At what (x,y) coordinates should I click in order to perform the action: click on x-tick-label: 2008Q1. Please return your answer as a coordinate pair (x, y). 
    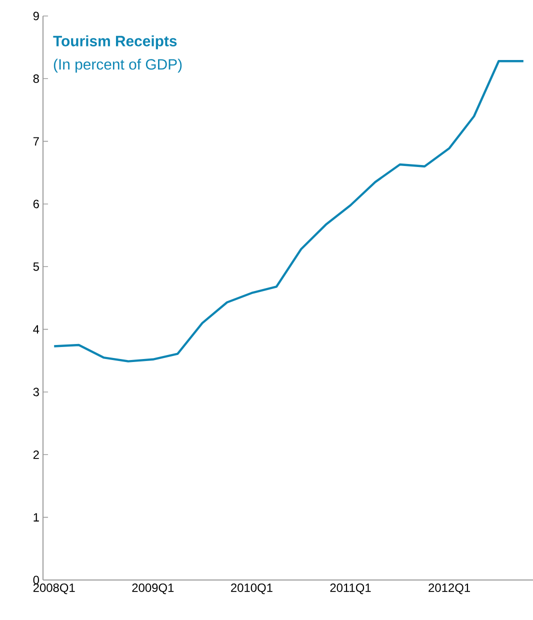
    Looking at the image, I should click on (54, 589).